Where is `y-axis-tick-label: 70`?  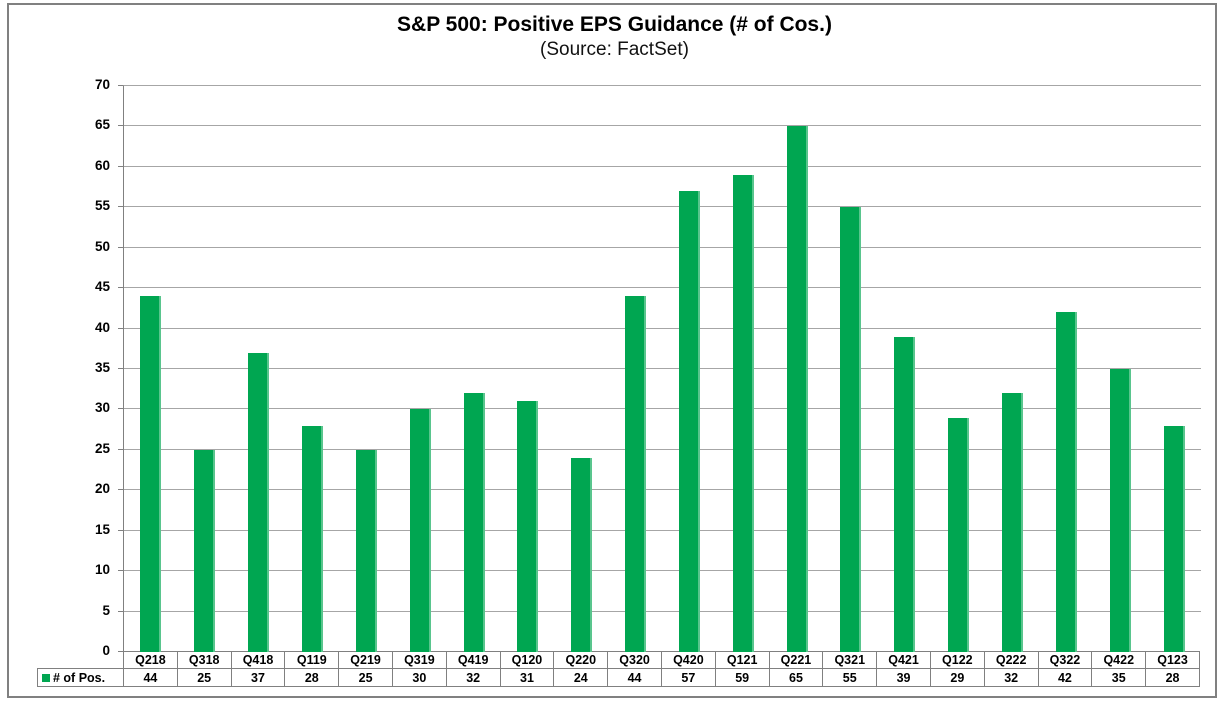
y-axis-tick-label: 70 is located at coordinates (102, 84).